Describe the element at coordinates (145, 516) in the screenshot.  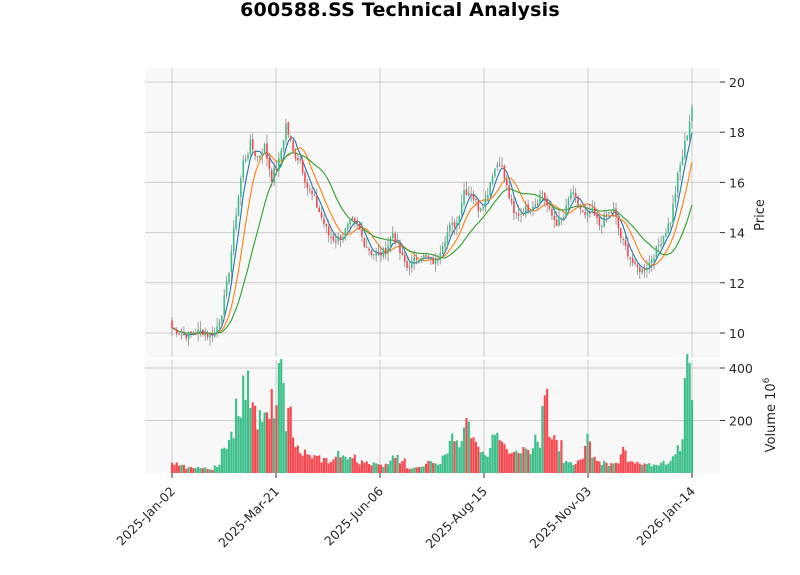
I see `x-tick-label: 2025-Jan-02` at that location.